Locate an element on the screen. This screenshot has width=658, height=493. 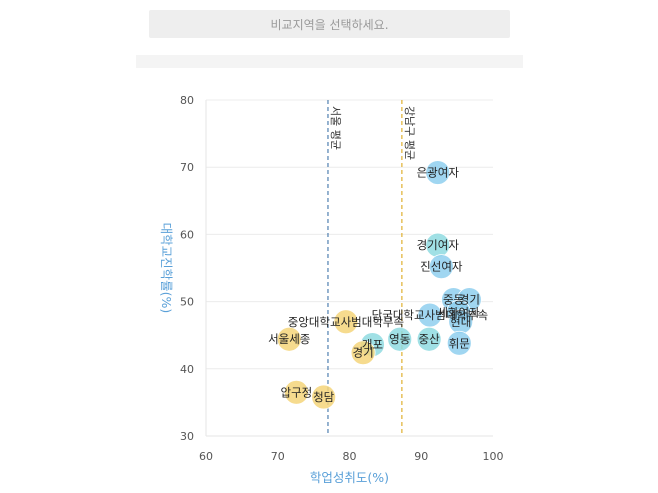
data-point-label: 중앙대학교사범대학부속 is located at coordinates (346, 322).